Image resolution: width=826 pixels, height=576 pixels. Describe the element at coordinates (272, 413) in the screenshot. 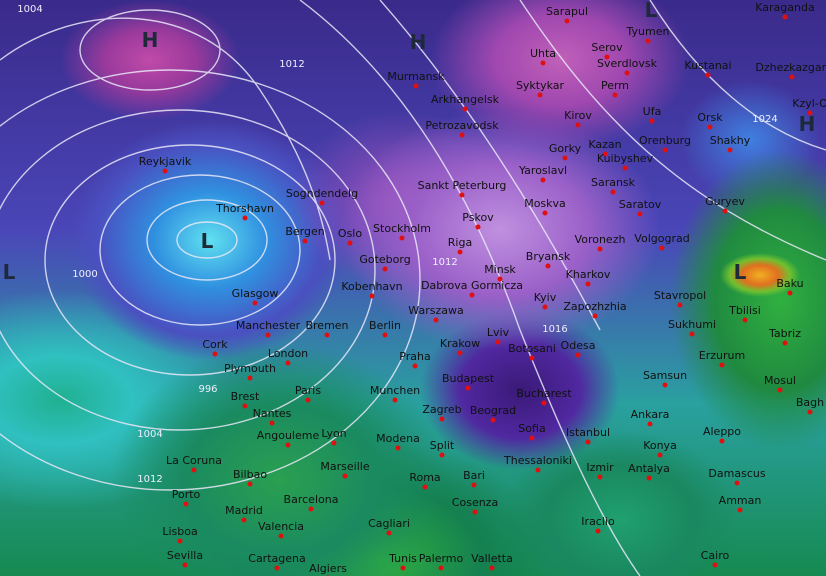

I see `city-label: Nantes` at that location.